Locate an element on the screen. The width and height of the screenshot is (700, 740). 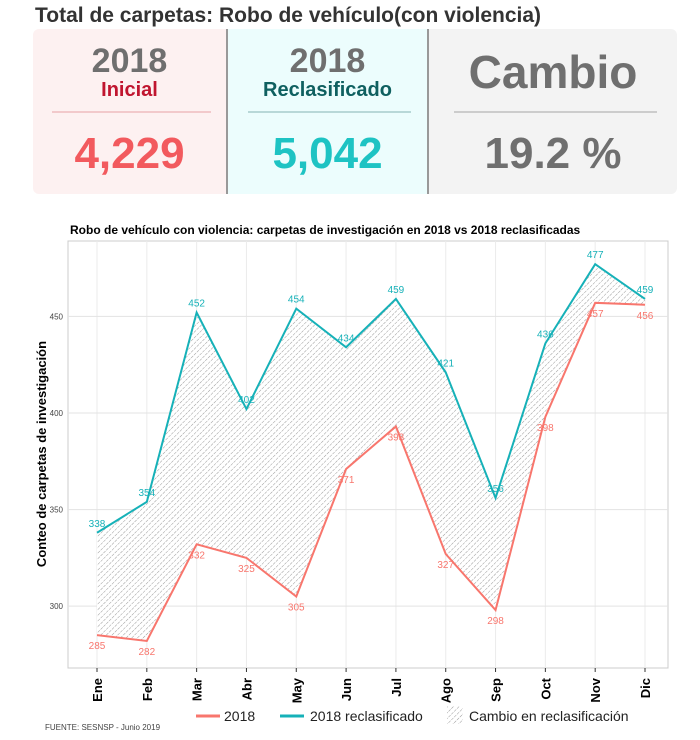
data-label-reclasificado: 356 is located at coordinates (495, 489).